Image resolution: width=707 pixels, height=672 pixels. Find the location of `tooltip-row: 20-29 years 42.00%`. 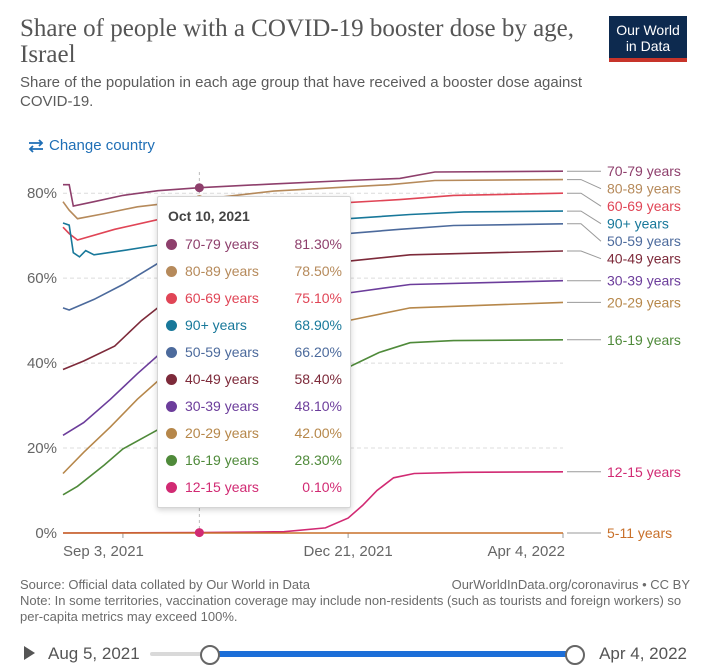

tooltip-row: 20-29 years 42.00% is located at coordinates (254, 433).